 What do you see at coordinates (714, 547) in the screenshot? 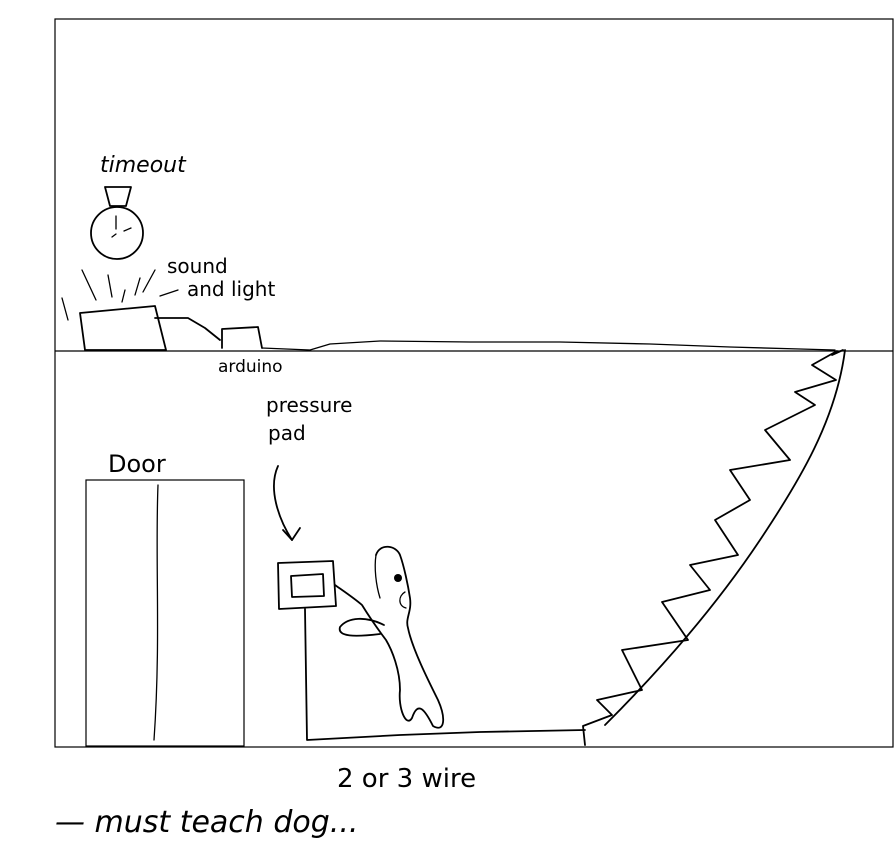
I see `staircase-outline` at bounding box center [714, 547].